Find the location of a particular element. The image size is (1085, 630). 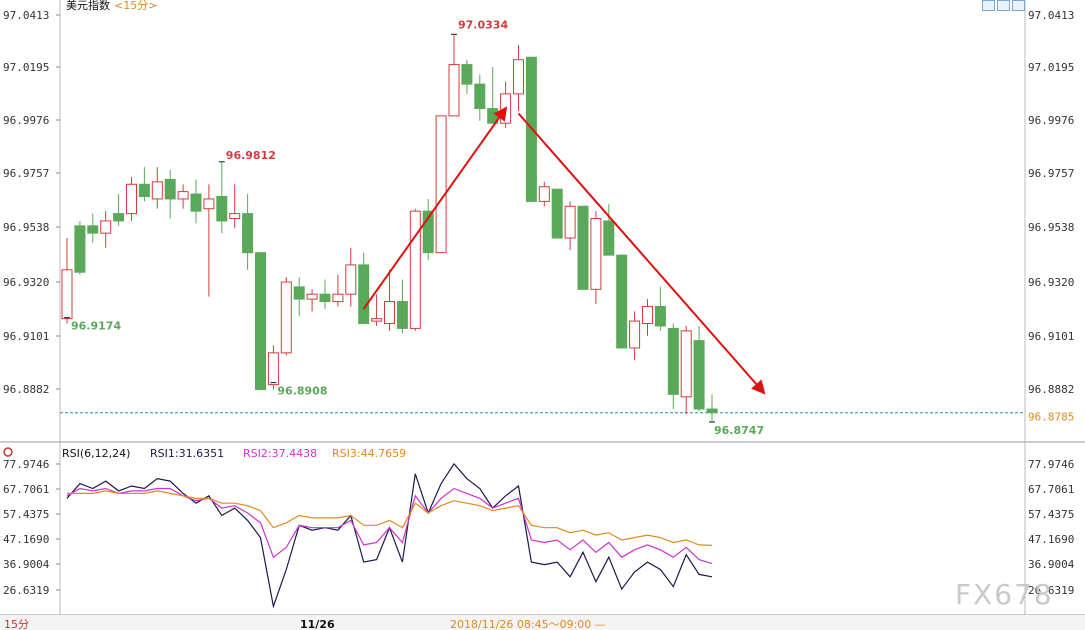

footer-bar: 15分 11/26 2018/11/26 08:45～09:00 — is located at coordinates (542, 622).